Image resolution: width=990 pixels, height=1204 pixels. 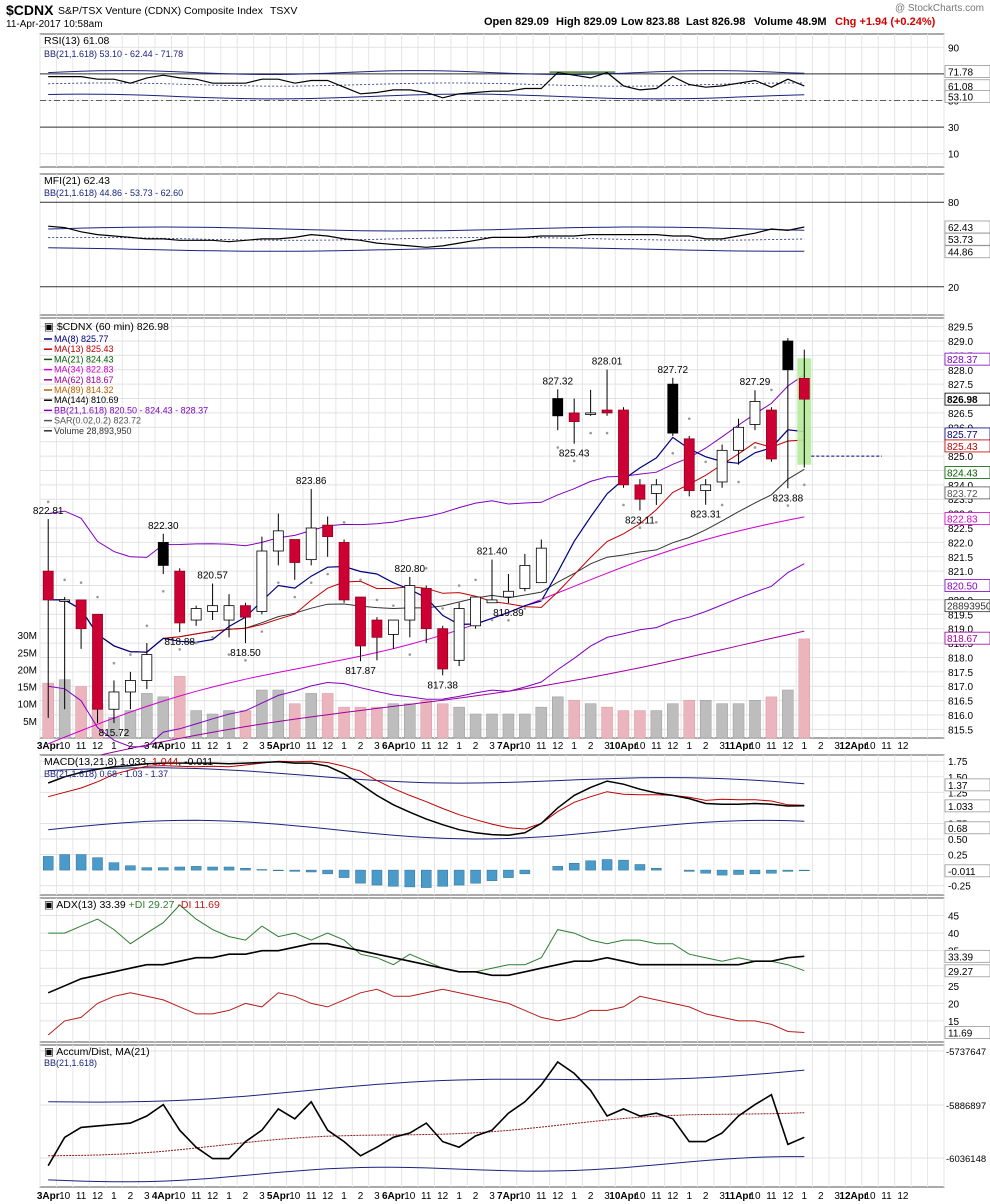 What do you see at coordinates (962, 447) in the screenshot?
I see `price-value-label-text: 825.43` at bounding box center [962, 447].